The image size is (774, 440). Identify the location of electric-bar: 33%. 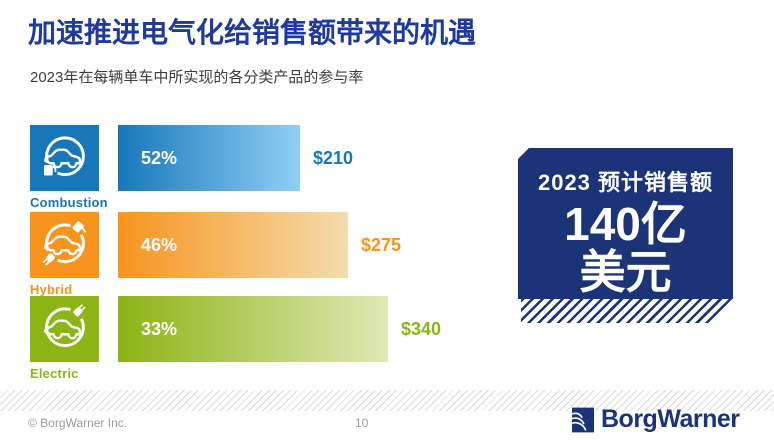
(253, 329).